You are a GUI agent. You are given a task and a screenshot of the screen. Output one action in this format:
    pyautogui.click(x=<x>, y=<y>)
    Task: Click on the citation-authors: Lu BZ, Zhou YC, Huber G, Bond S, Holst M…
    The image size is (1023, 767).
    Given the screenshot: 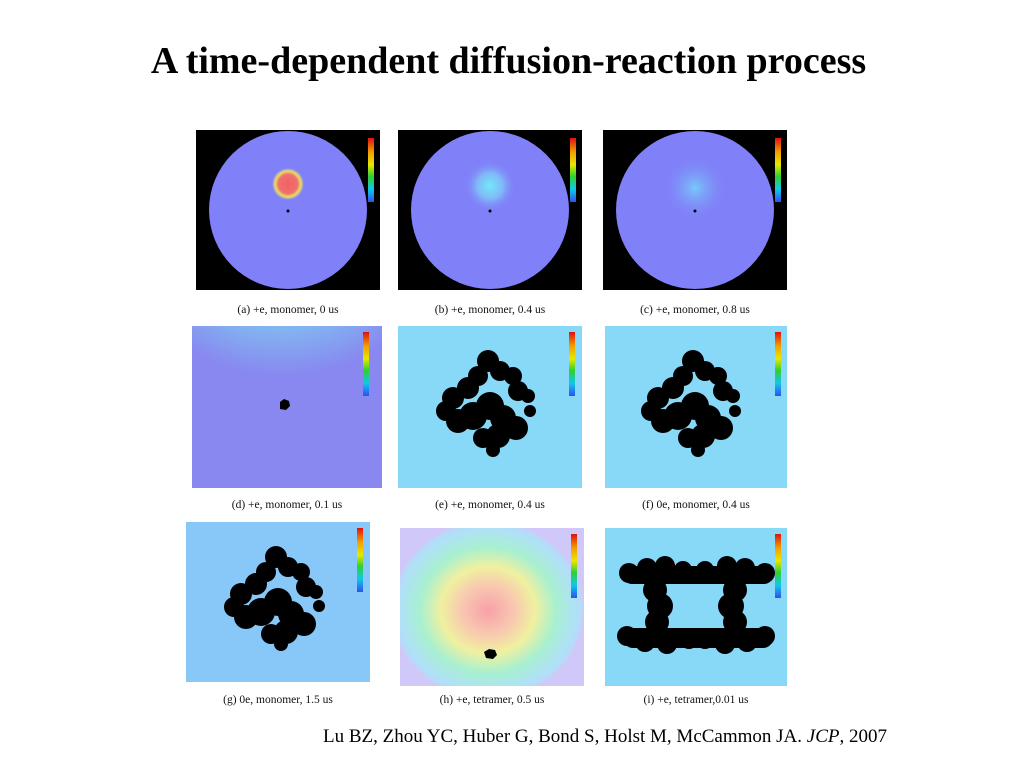 What is the action you would take?
    pyautogui.click(x=562, y=736)
    